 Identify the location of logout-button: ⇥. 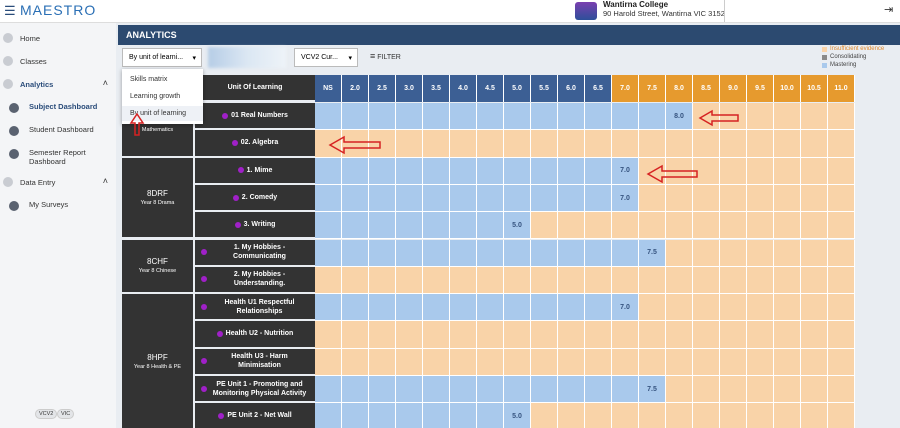
(889, 10).